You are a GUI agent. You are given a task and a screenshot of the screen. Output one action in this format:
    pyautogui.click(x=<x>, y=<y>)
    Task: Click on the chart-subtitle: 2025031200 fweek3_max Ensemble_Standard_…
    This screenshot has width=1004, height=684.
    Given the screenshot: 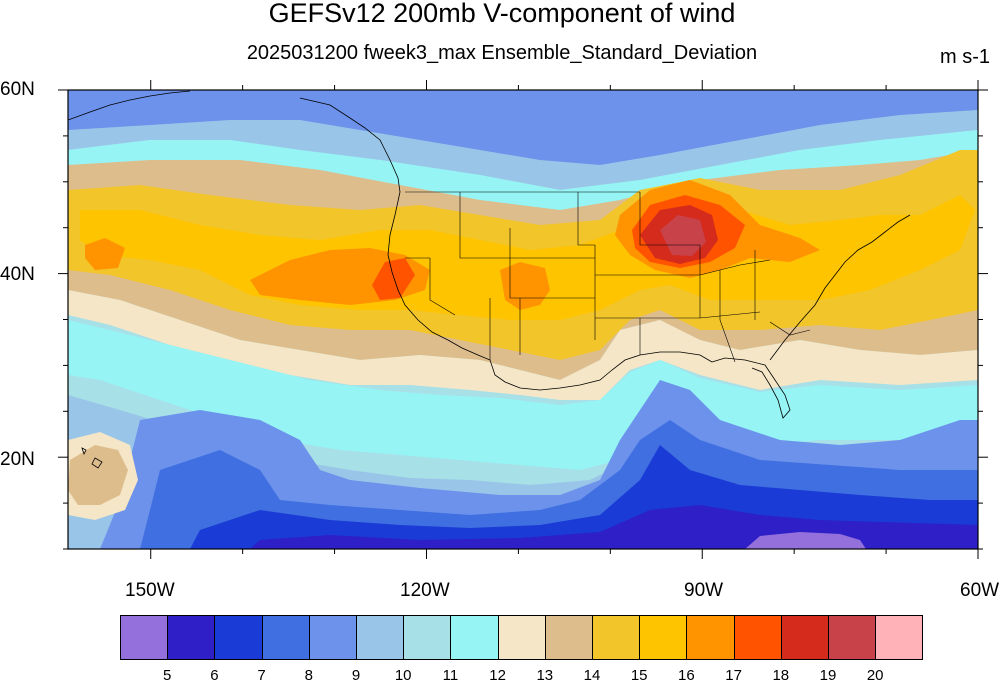 What is the action you would take?
    pyautogui.click(x=502, y=53)
    